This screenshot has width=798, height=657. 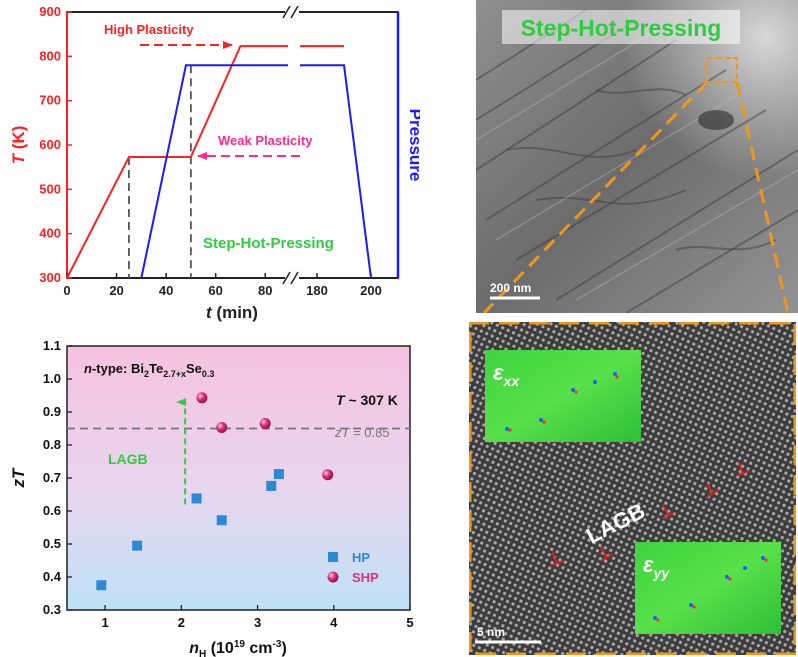 What do you see at coordinates (595, 196) in the screenshot?
I see `zoom-line-left` at bounding box center [595, 196].